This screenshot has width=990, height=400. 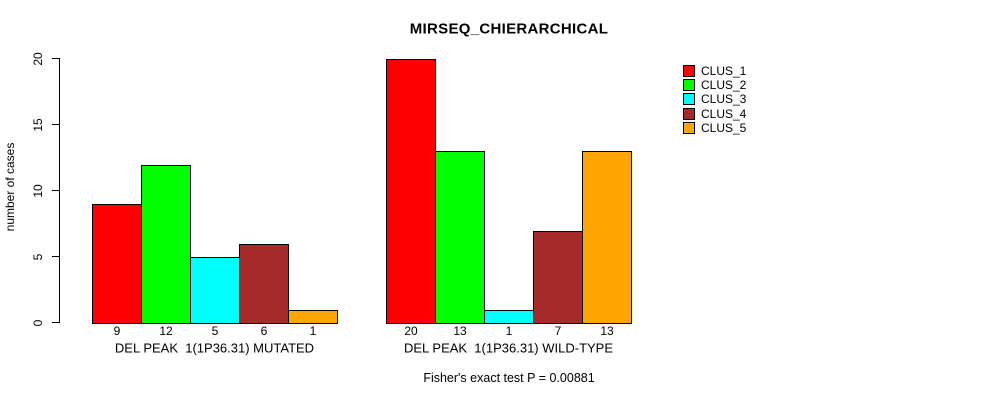 I want to click on legend-item: CLUS_3, so click(x=714, y=98).